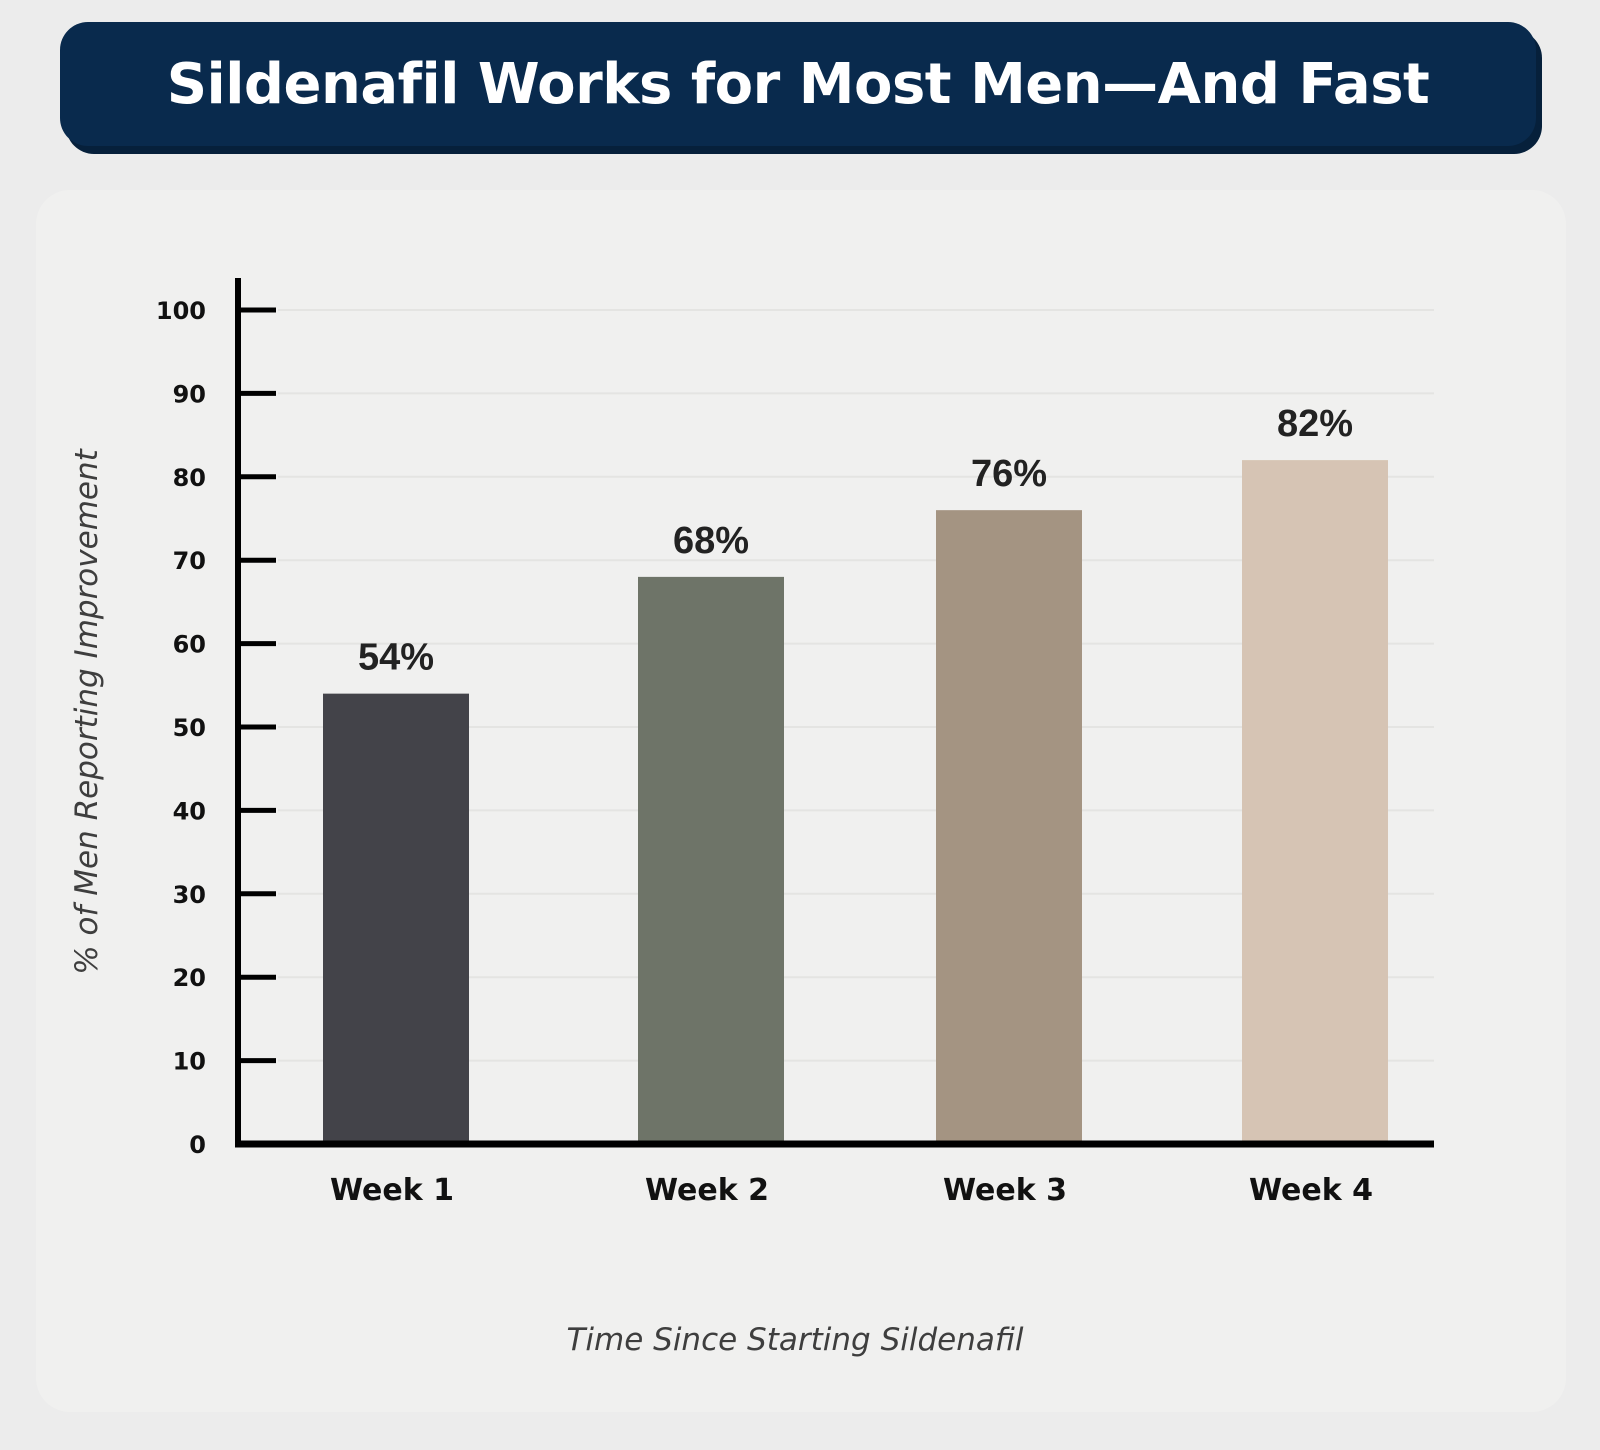  What do you see at coordinates (189, 811) in the screenshot?
I see `y-tick-label: 40` at bounding box center [189, 811].